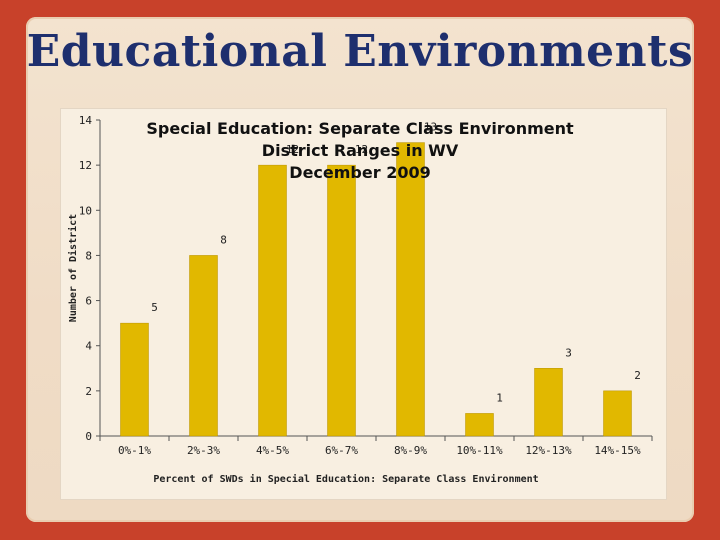 Image resolution: width=720 pixels, height=540 pixels. Describe the element at coordinates (479, 425) in the screenshot. I see `bar-10%-11%` at that location.